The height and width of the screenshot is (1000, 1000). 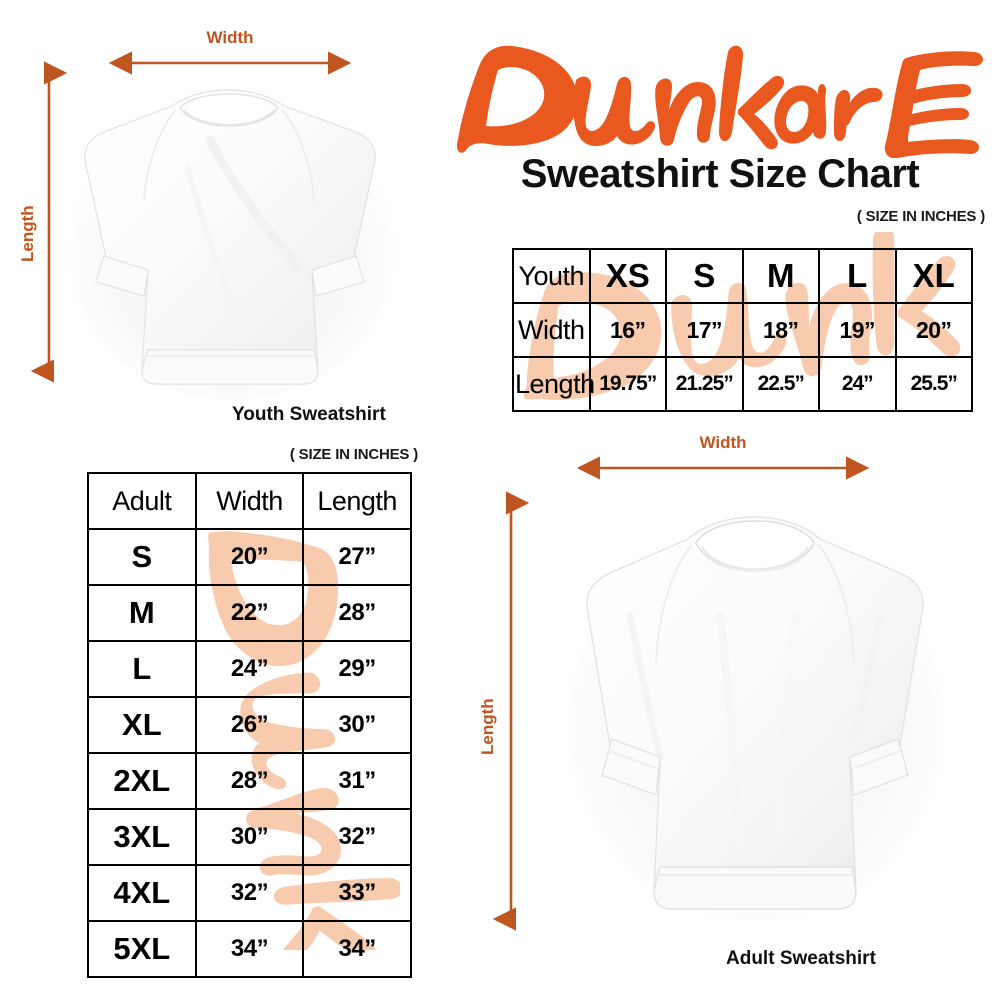 What do you see at coordinates (309, 414) in the screenshot?
I see `youth-product-caption: Youth Sweatshirt` at bounding box center [309, 414].